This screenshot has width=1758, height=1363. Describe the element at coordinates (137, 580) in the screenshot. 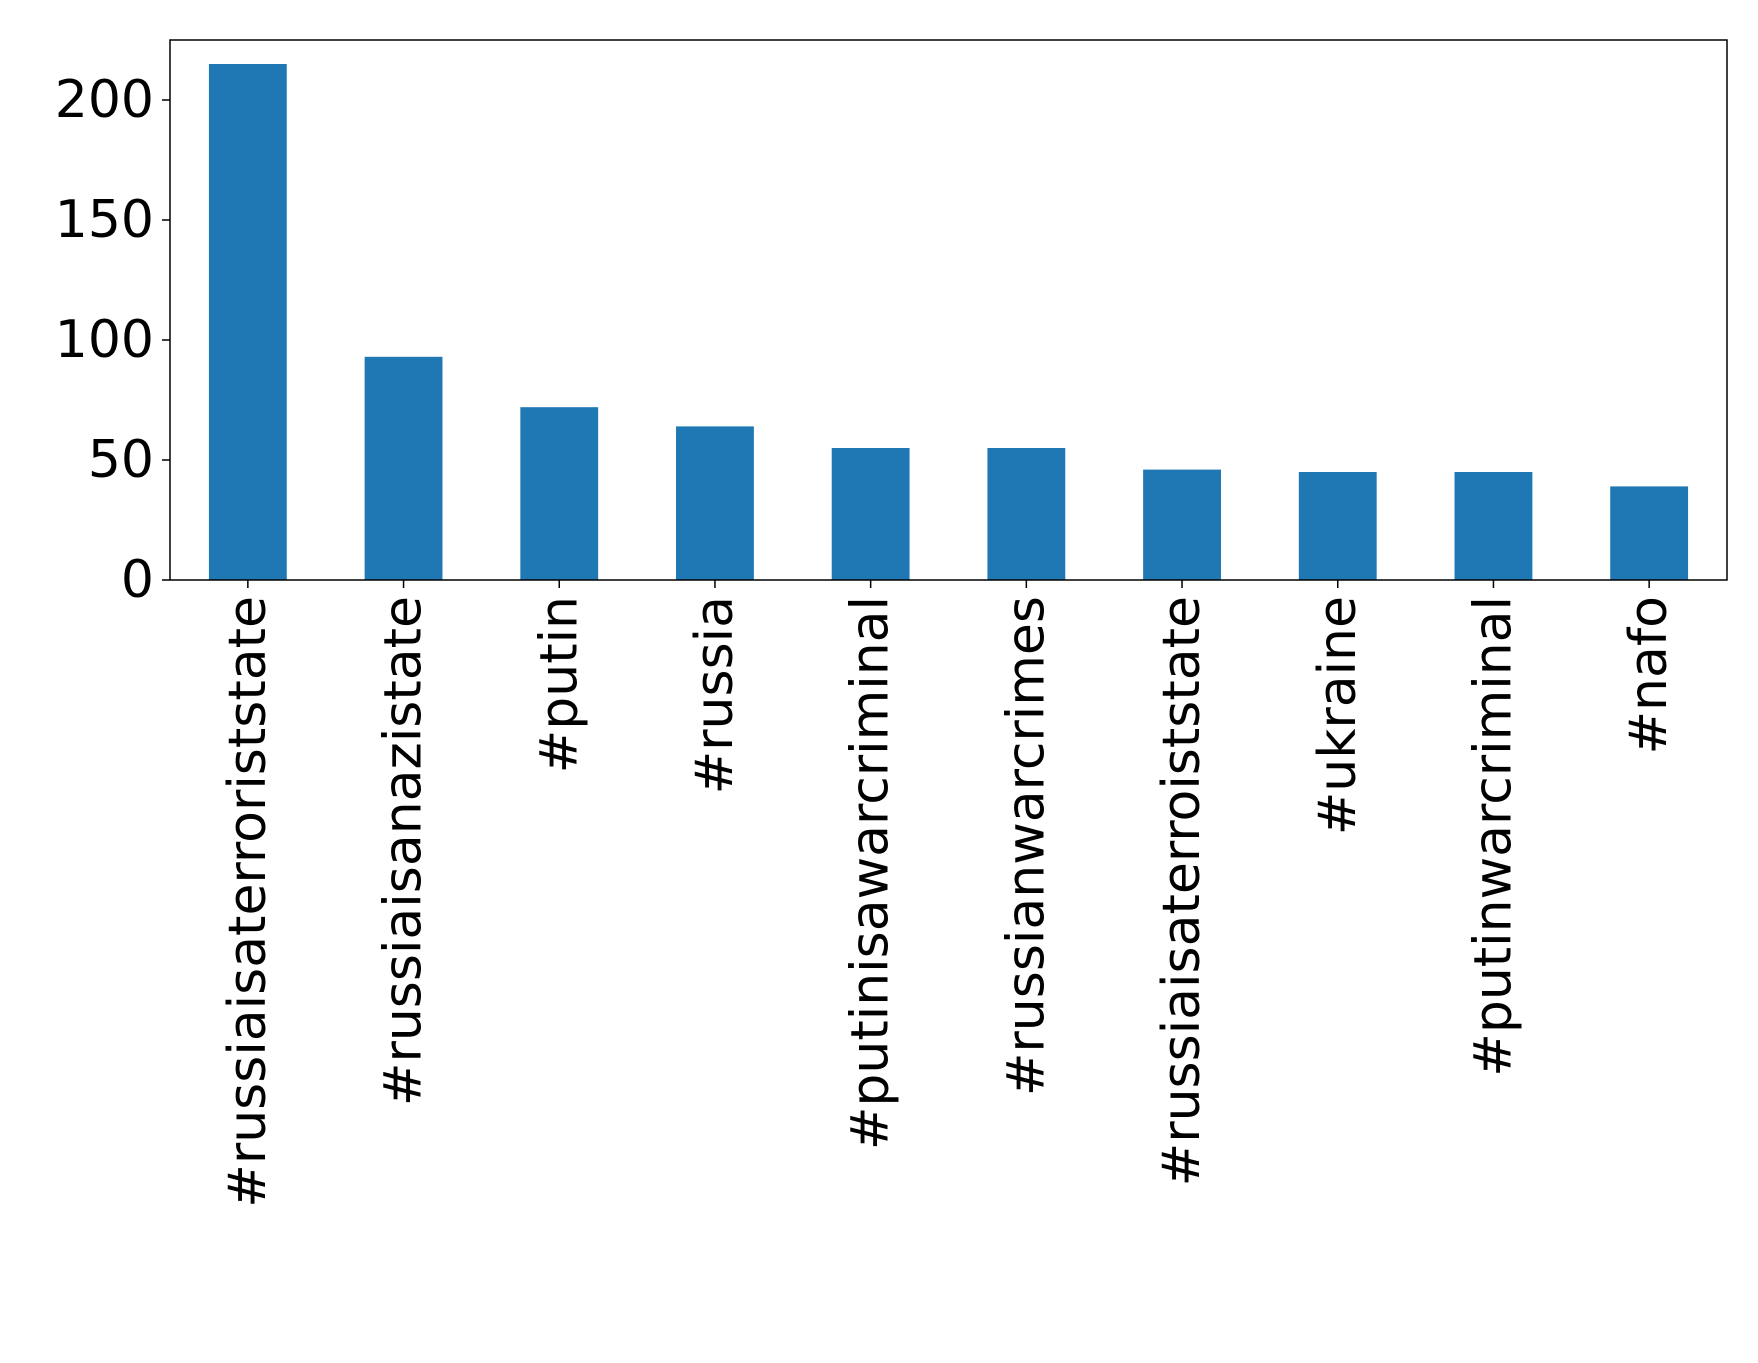

I see `y-tick-label: 0` at that location.